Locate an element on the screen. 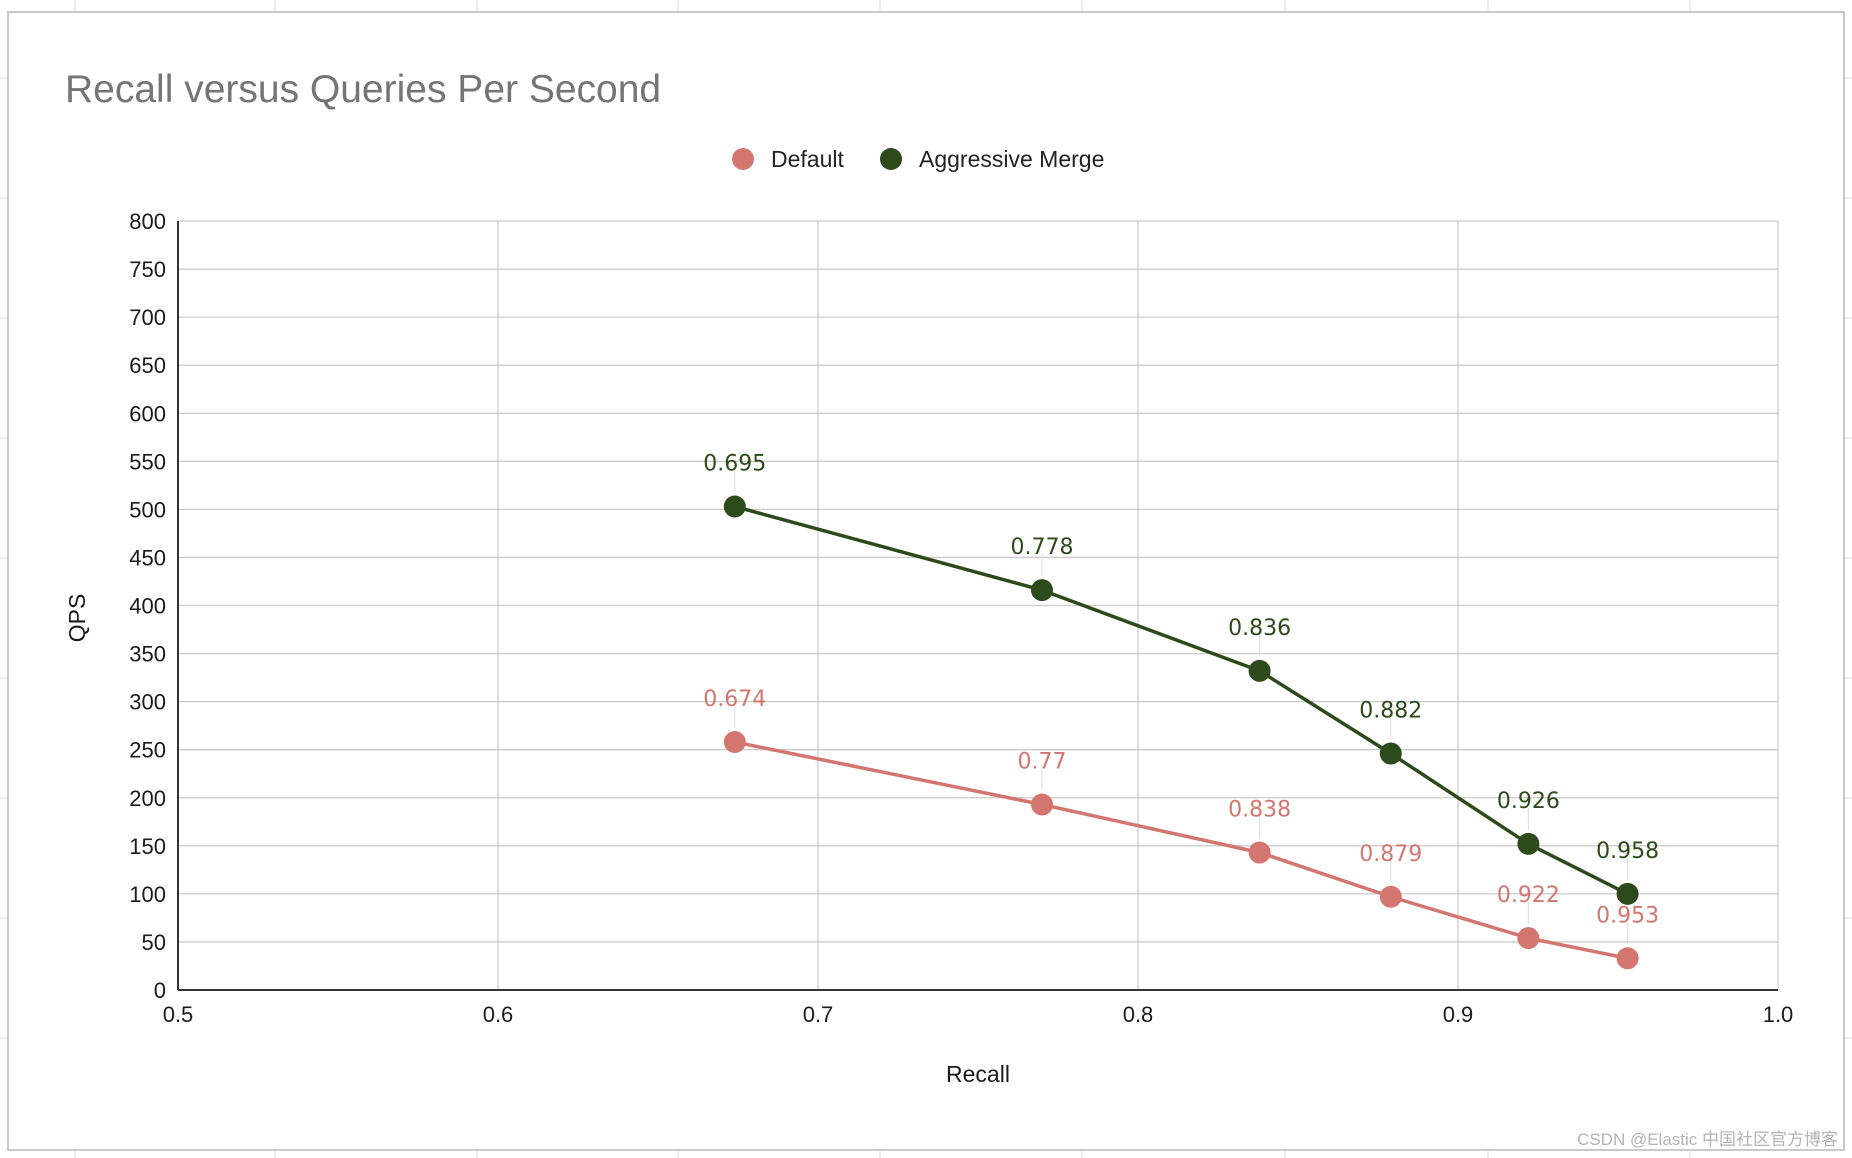 The height and width of the screenshot is (1158, 1852). y-tick-label: 600 is located at coordinates (147, 413).